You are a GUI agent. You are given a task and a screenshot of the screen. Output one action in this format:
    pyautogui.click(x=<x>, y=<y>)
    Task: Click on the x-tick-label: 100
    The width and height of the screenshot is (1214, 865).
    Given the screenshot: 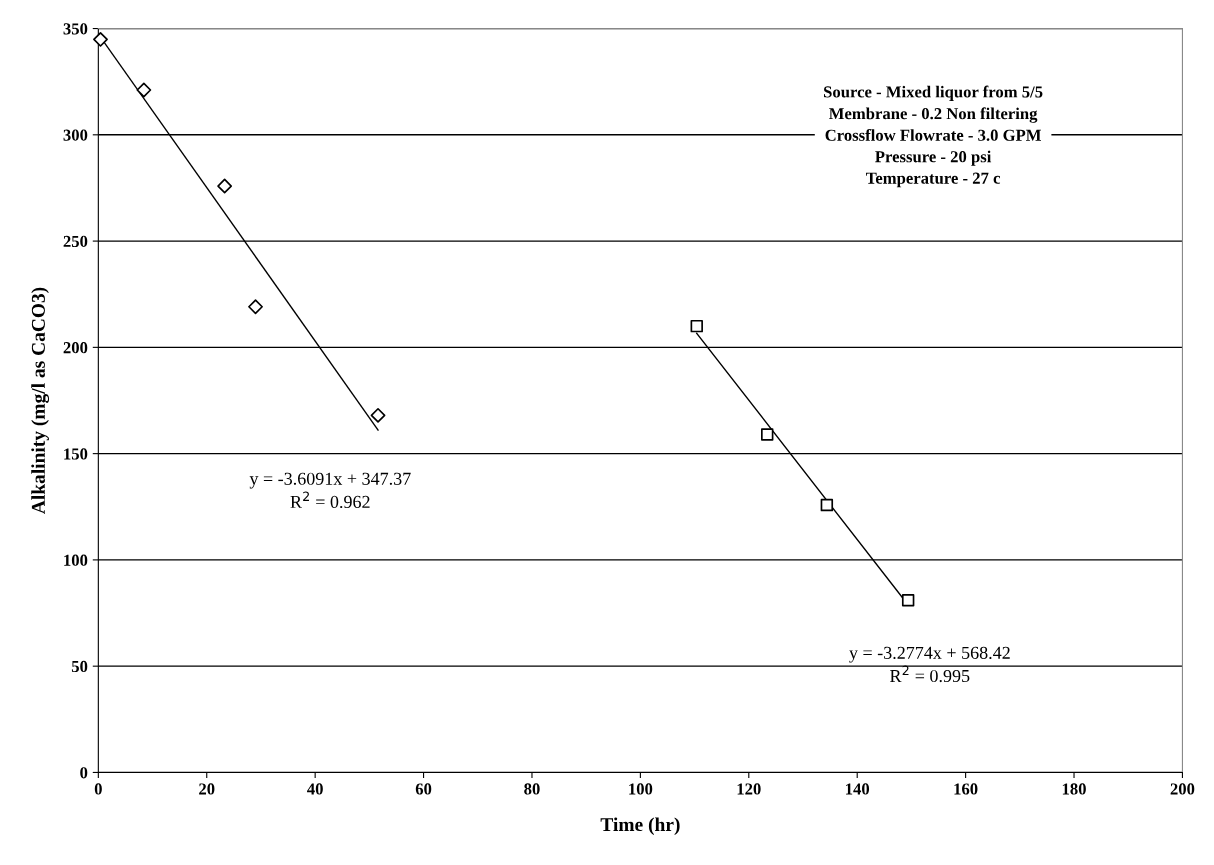 What is the action you would take?
    pyautogui.click(x=641, y=789)
    